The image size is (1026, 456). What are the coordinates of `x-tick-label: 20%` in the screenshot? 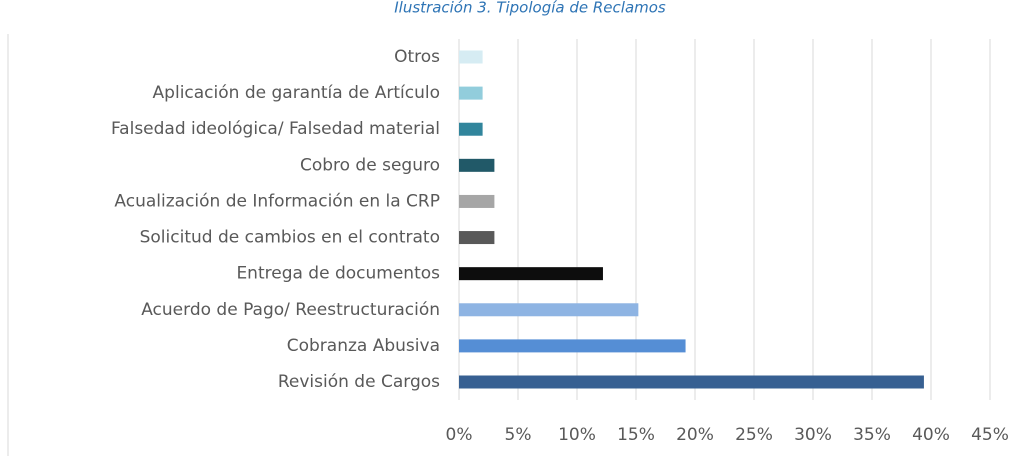 It's located at (695, 435).